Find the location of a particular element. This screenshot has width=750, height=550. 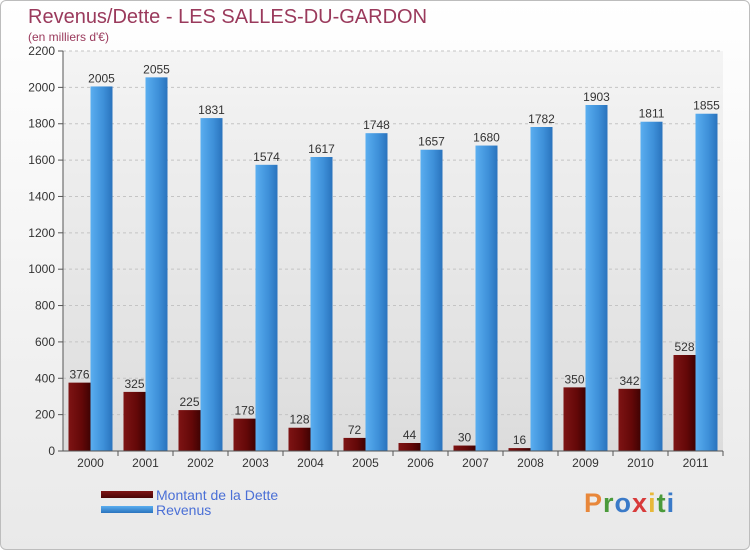

logo-letter: r is located at coordinates (609, 503).